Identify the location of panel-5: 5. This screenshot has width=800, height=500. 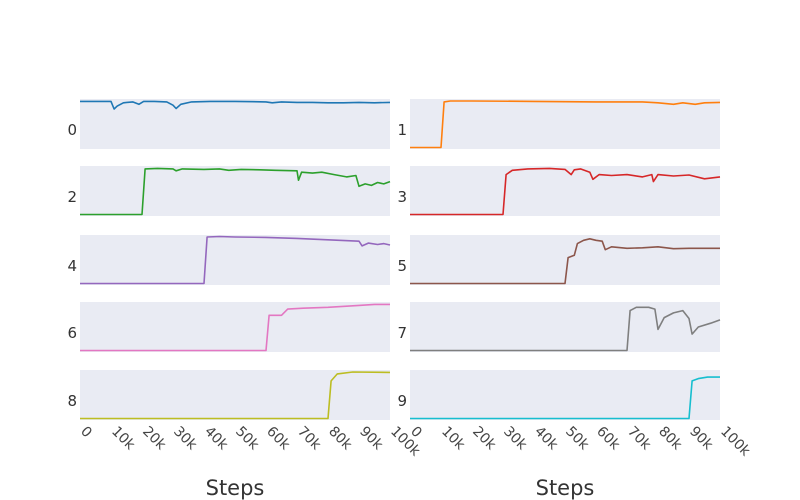
(558, 260).